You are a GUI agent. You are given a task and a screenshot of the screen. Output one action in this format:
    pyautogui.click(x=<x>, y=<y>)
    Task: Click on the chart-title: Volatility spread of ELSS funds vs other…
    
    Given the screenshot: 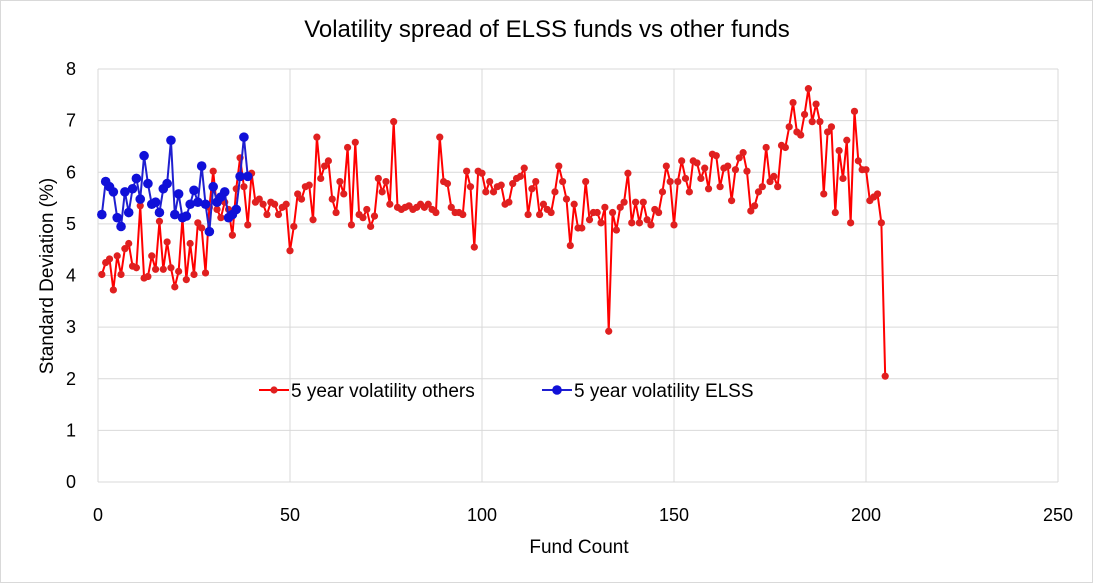 What is the action you would take?
    pyautogui.click(x=547, y=29)
    